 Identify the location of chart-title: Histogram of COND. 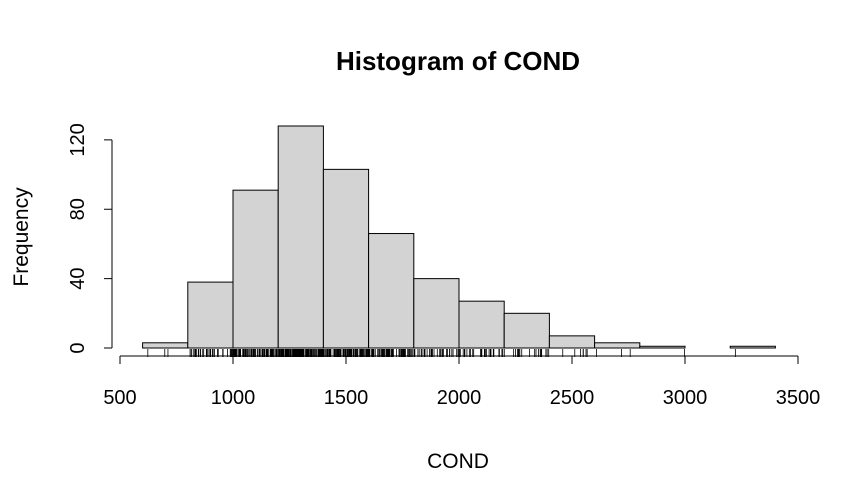
(458, 61).